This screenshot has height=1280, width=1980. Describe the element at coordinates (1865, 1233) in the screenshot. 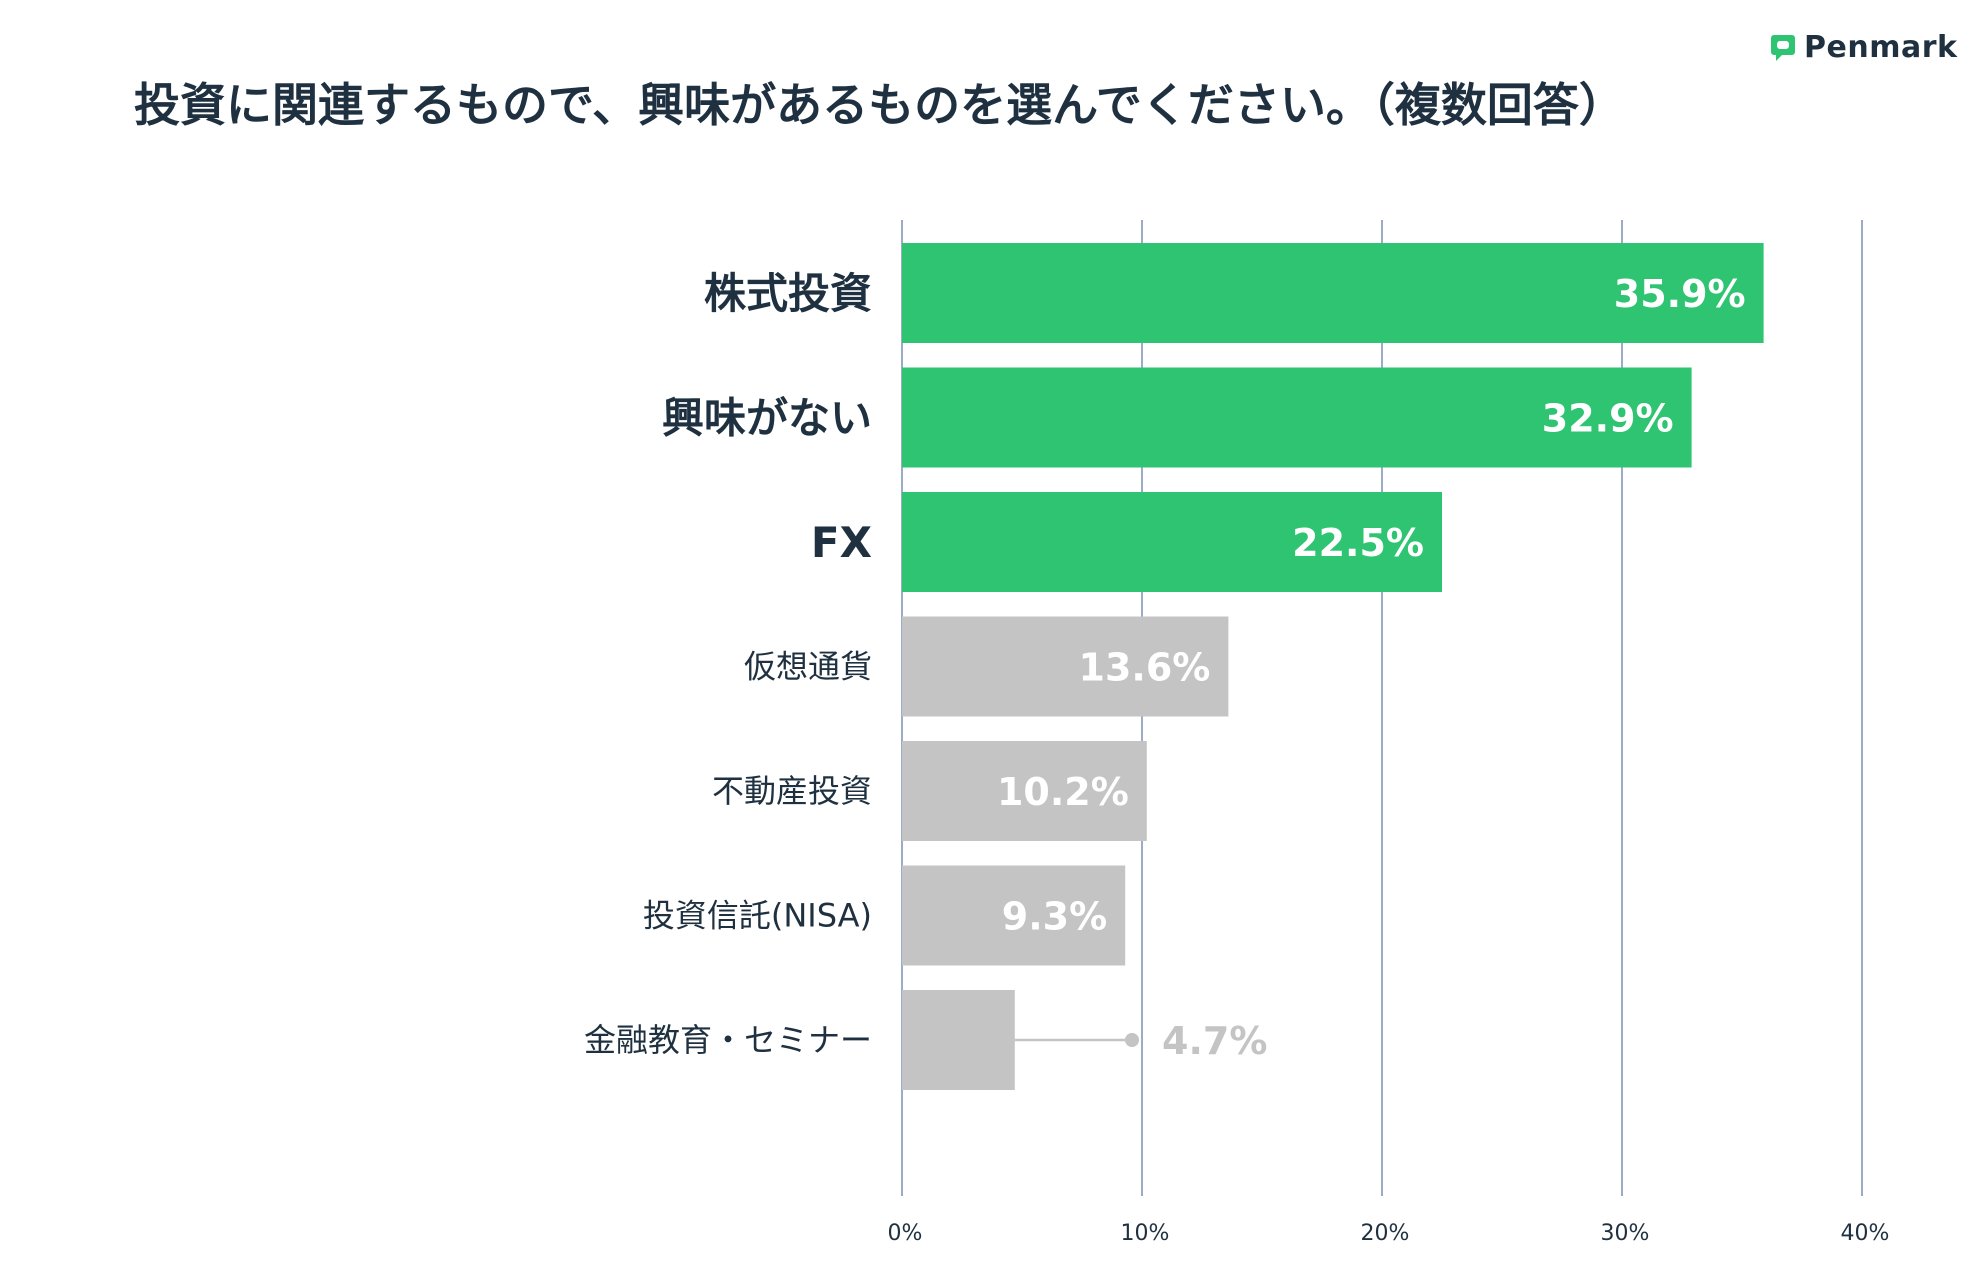

I see `x-tick-label: 40%` at that location.